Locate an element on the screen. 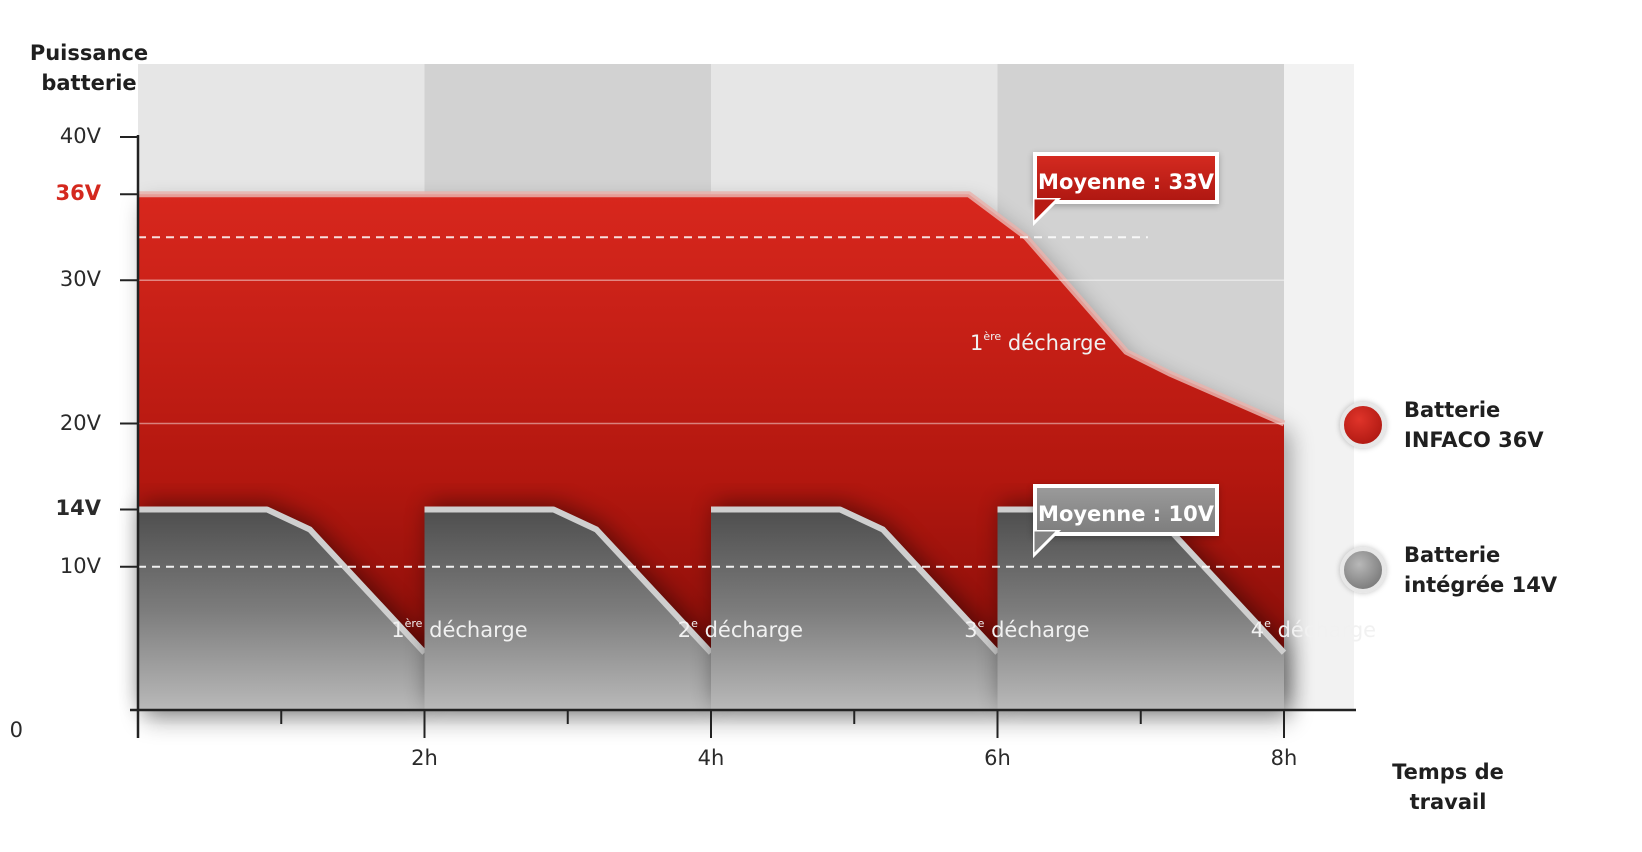 The width and height of the screenshot is (1642, 852). callout-average-36v-pointer-shape is located at coordinates (1047, 212).